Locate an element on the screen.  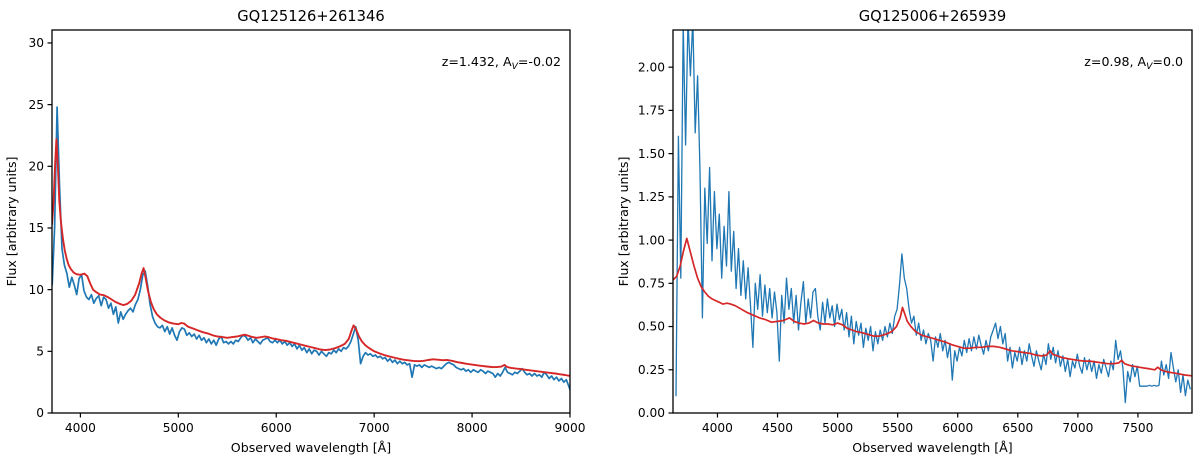
y-tick-label: 1.50 is located at coordinates (651, 154).